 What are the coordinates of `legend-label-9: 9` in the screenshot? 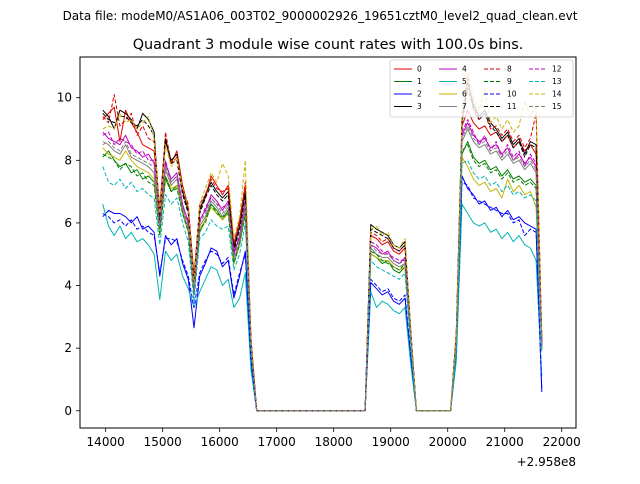 It's located at (509, 81).